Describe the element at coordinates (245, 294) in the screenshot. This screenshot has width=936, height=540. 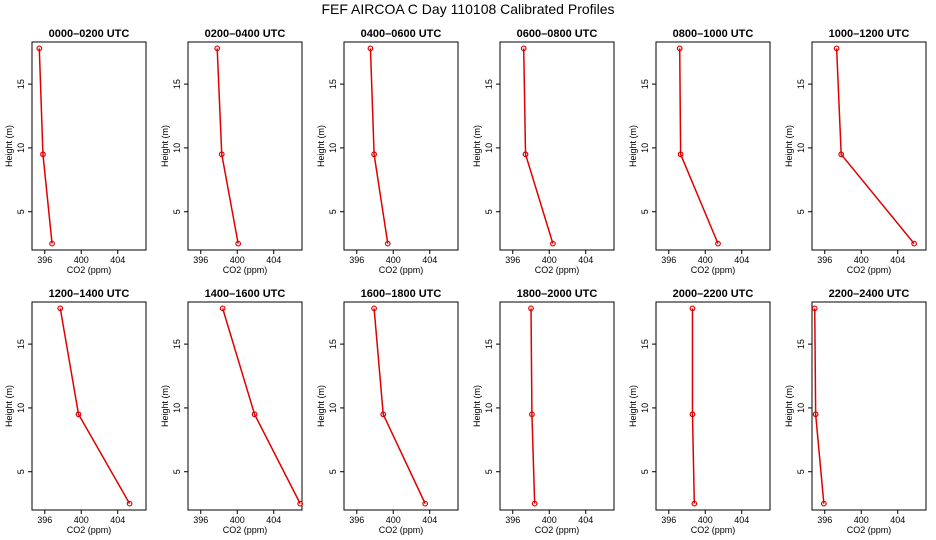
I see `panel-title: 1400–1600 UTC` at that location.